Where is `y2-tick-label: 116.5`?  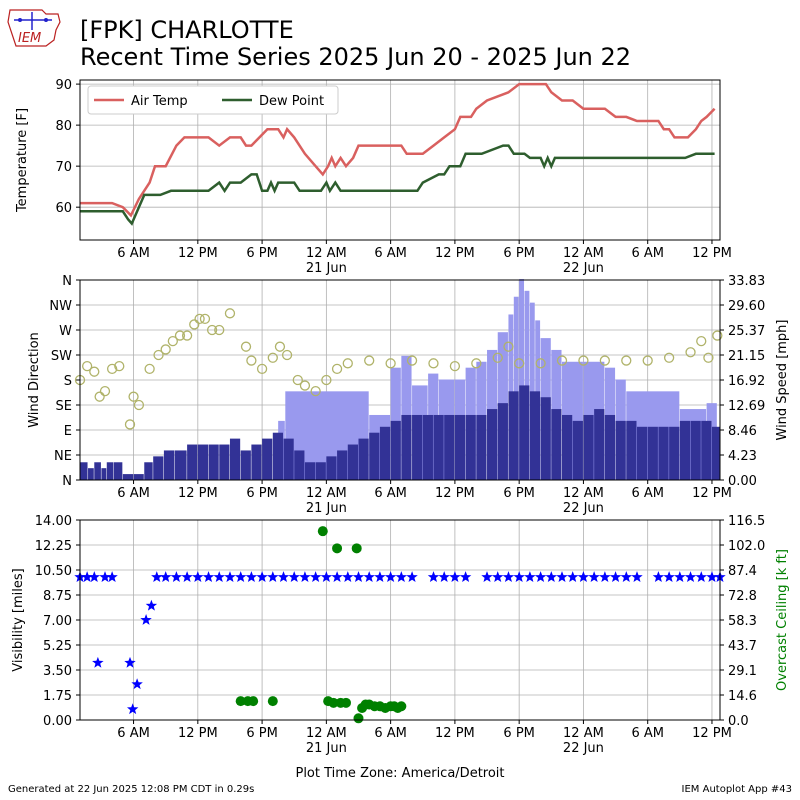 y2-tick-label: 116.5 is located at coordinates (746, 521).